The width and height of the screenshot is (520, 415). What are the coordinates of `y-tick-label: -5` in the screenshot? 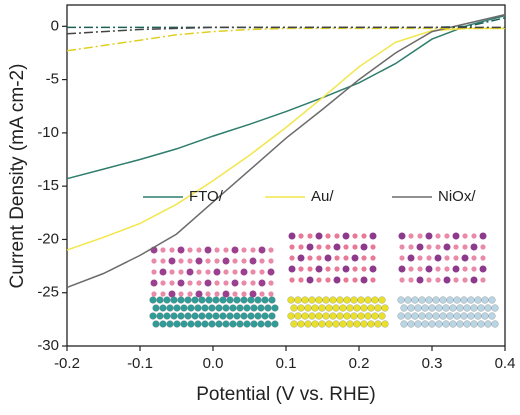 It's located at (52, 79).